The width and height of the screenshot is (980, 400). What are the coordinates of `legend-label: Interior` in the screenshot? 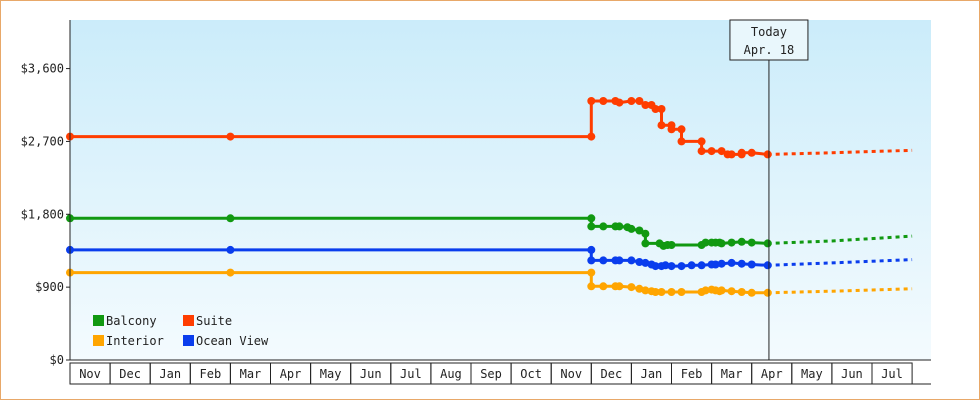 It's located at (135, 341).